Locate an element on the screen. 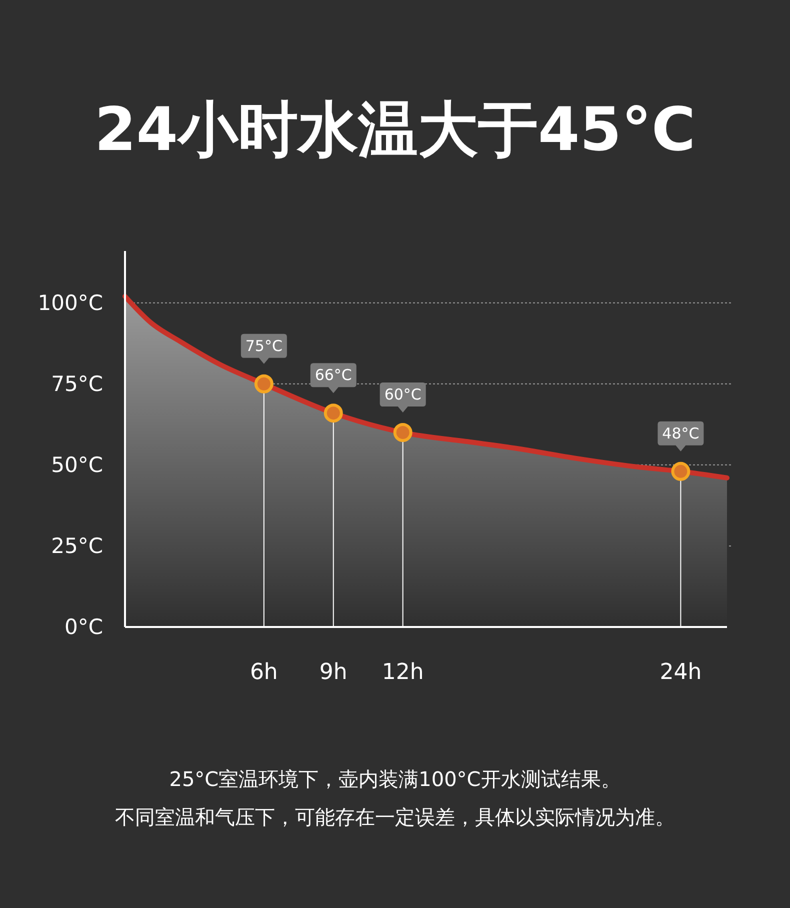  text: 25°C室温环境下，壶内装满100°C开水测试结果。 is located at coordinates (395, 779).